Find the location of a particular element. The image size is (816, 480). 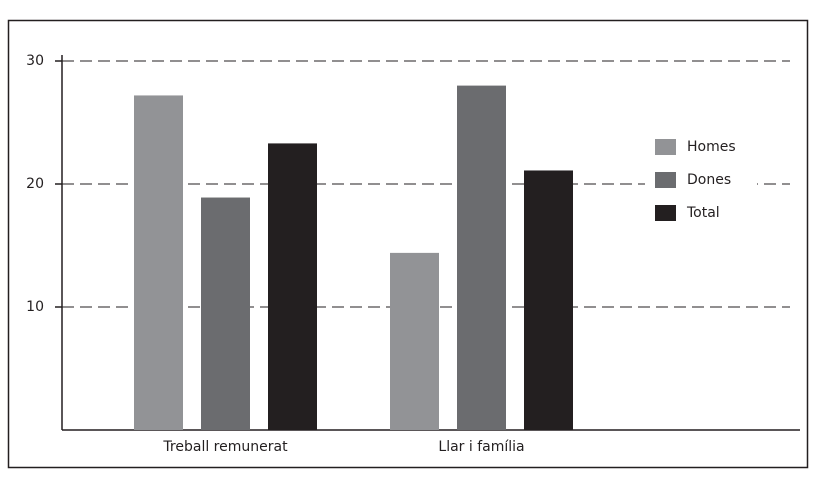

legend-label: Dones is located at coordinates (709, 180).